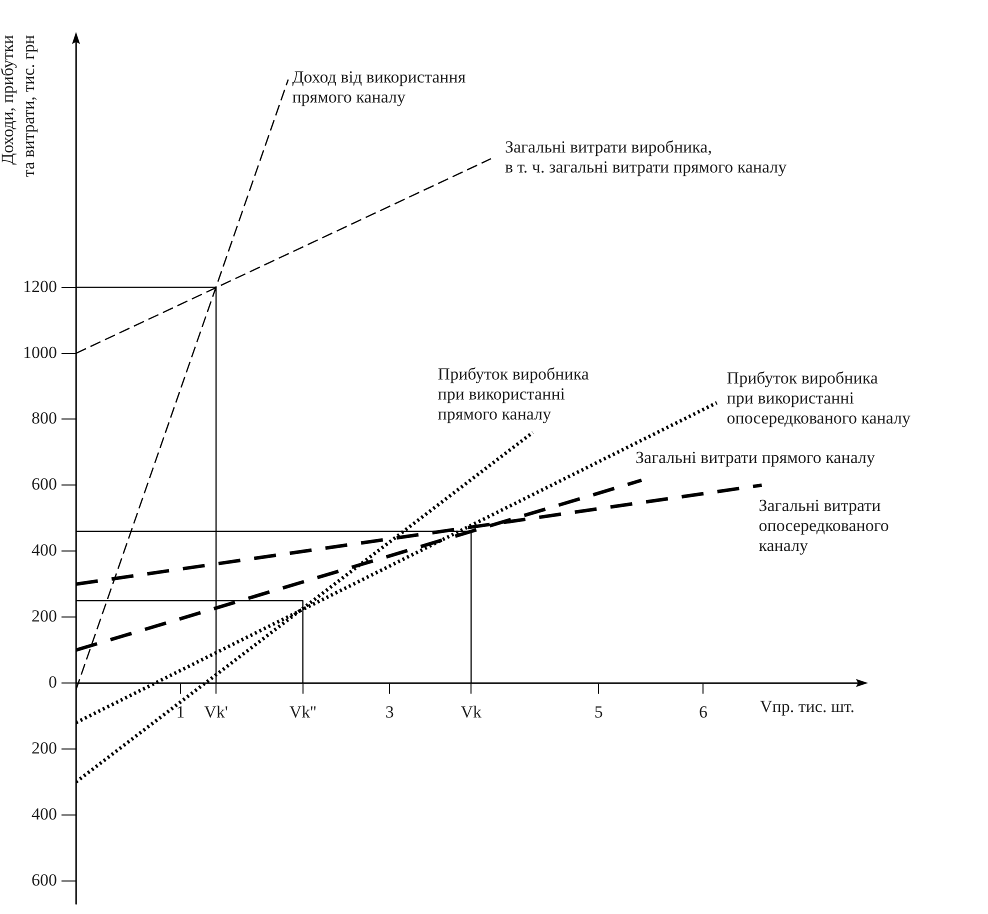 The image size is (988, 914). I want to click on y-tick-label: 0, so click(52, 682).